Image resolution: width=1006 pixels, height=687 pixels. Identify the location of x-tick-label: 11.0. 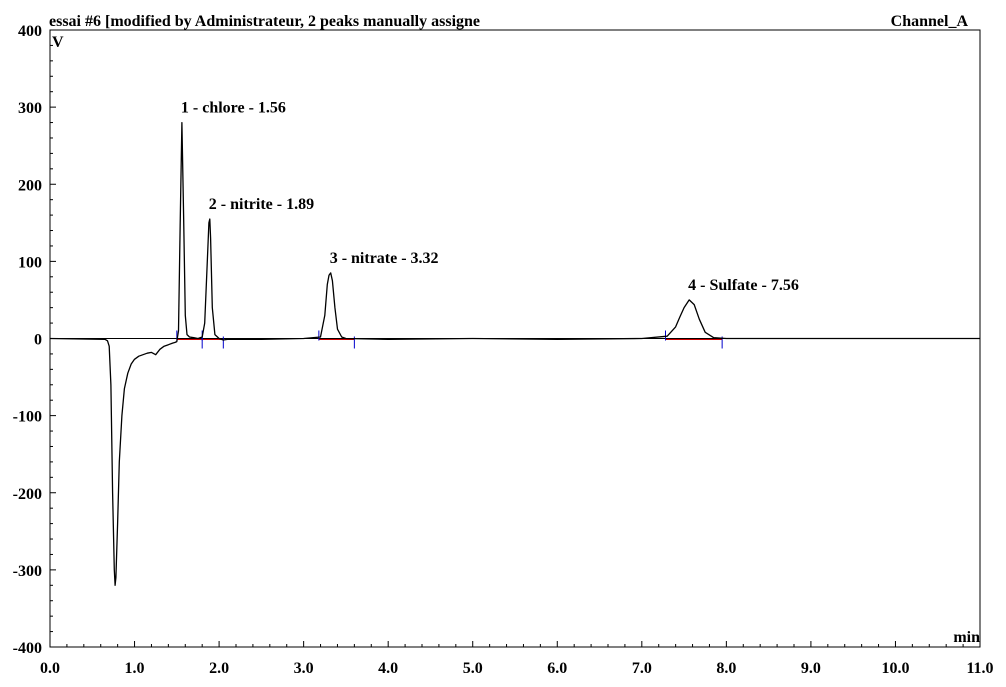
(979, 668).